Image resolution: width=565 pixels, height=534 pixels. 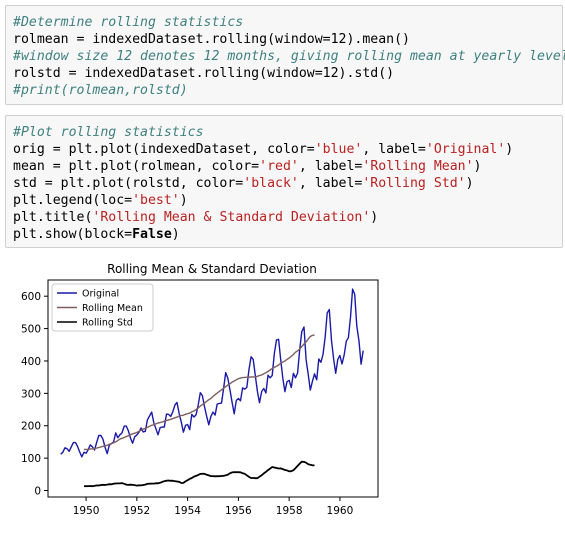 What do you see at coordinates (338, 149) in the screenshot?
I see `code-token: 'blue'` at bounding box center [338, 149].